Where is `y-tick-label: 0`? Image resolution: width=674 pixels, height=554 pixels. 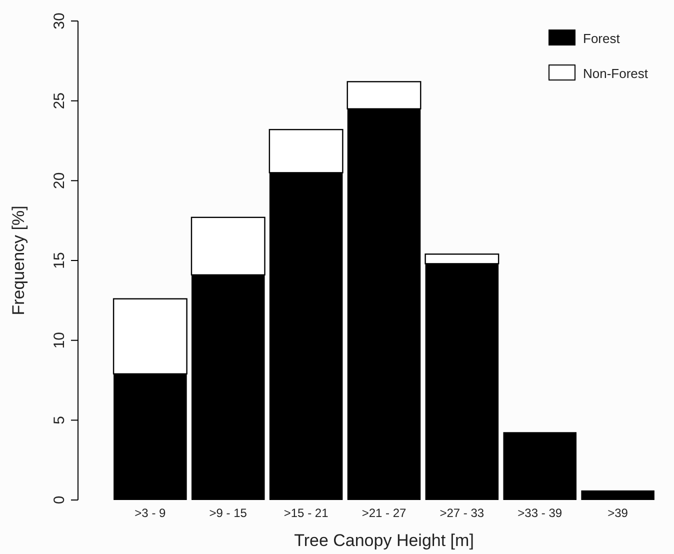
y-tick-label: 0 is located at coordinates (59, 500).